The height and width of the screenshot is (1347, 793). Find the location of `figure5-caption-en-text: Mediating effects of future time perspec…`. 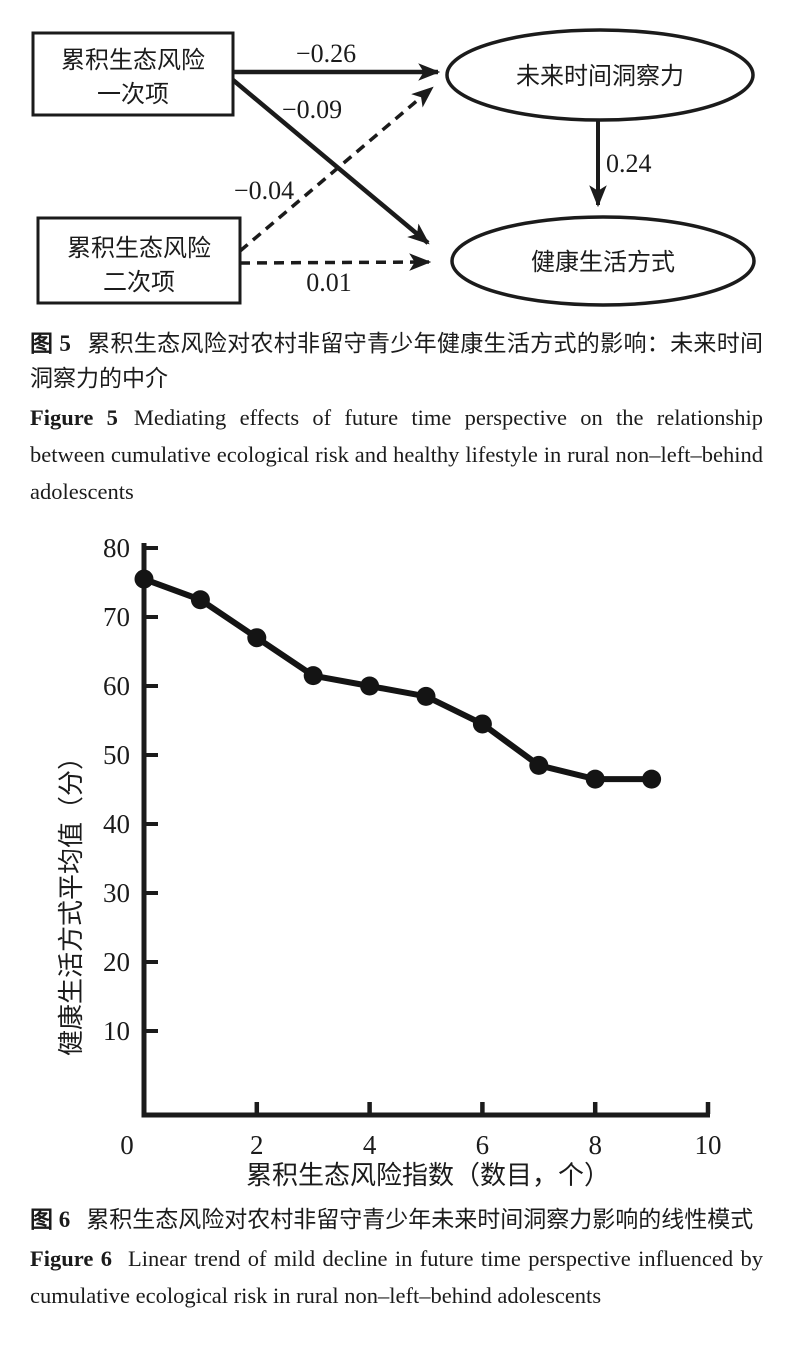

figure5-caption-en-text: Mediating effects of future time perspec… is located at coordinates (396, 454).